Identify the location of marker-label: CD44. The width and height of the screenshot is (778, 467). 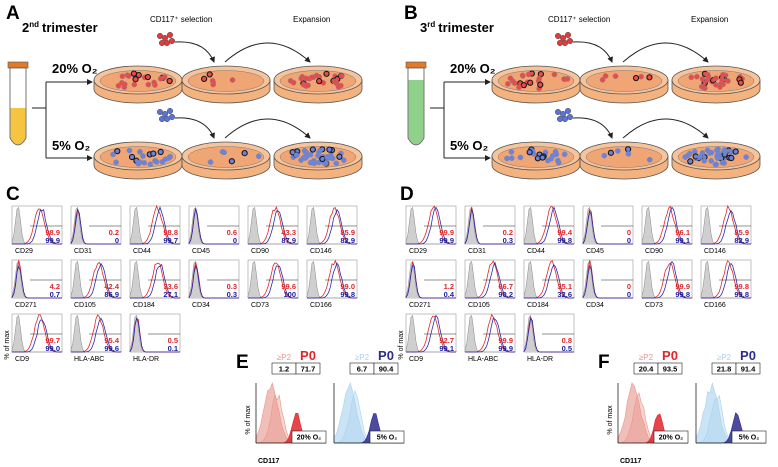
(536, 251).